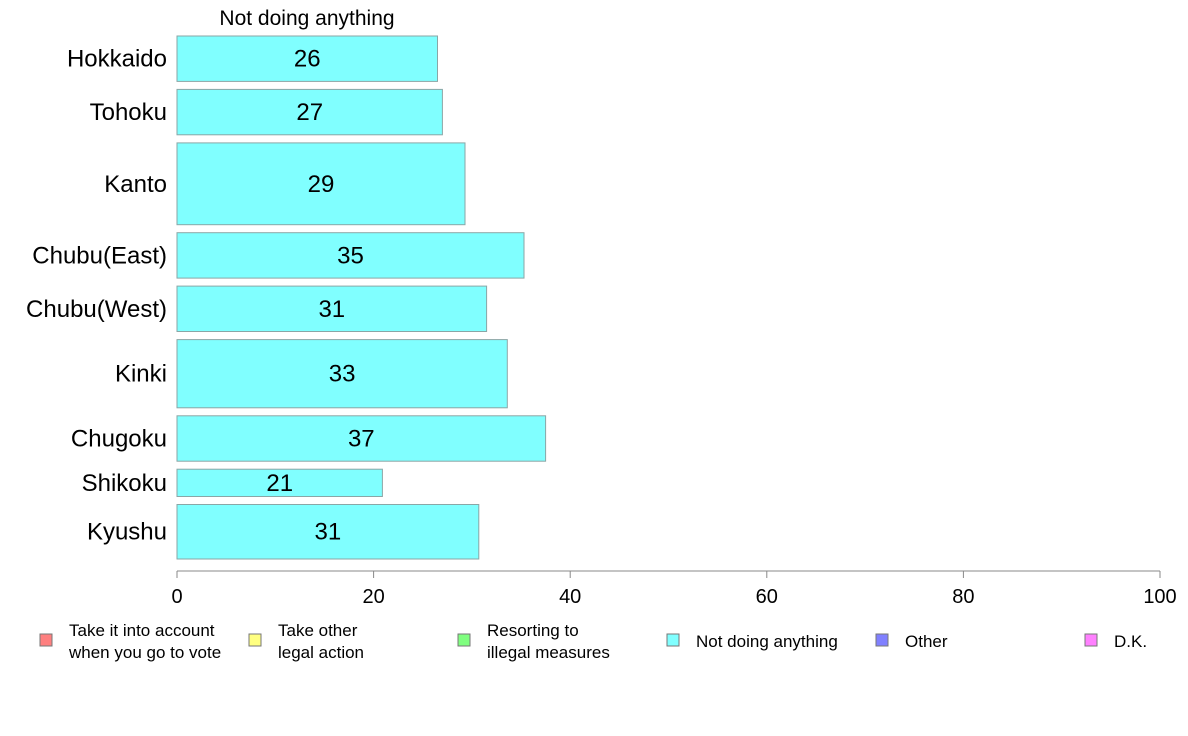  What do you see at coordinates (99, 255) in the screenshot?
I see `category-label: Chubu(East)` at bounding box center [99, 255].